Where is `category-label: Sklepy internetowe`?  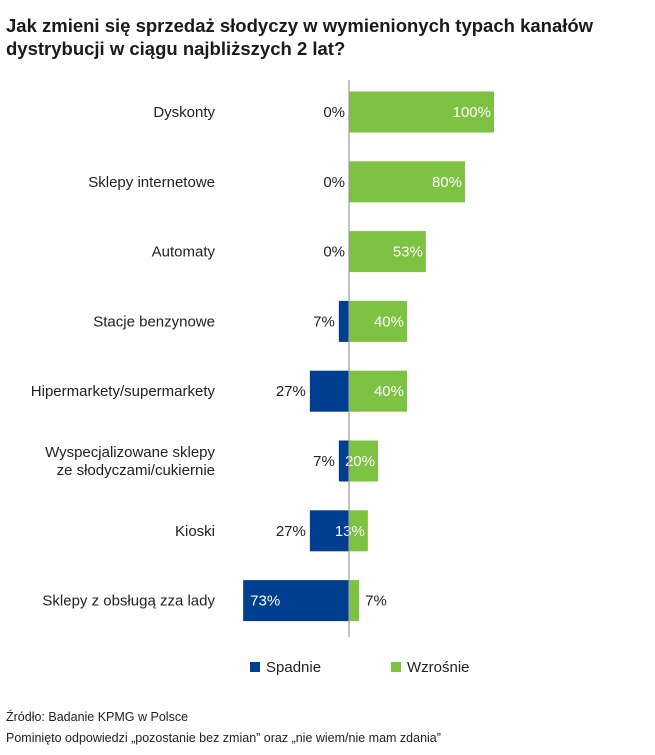 category-label: Sklepy internetowe is located at coordinates (151, 182).